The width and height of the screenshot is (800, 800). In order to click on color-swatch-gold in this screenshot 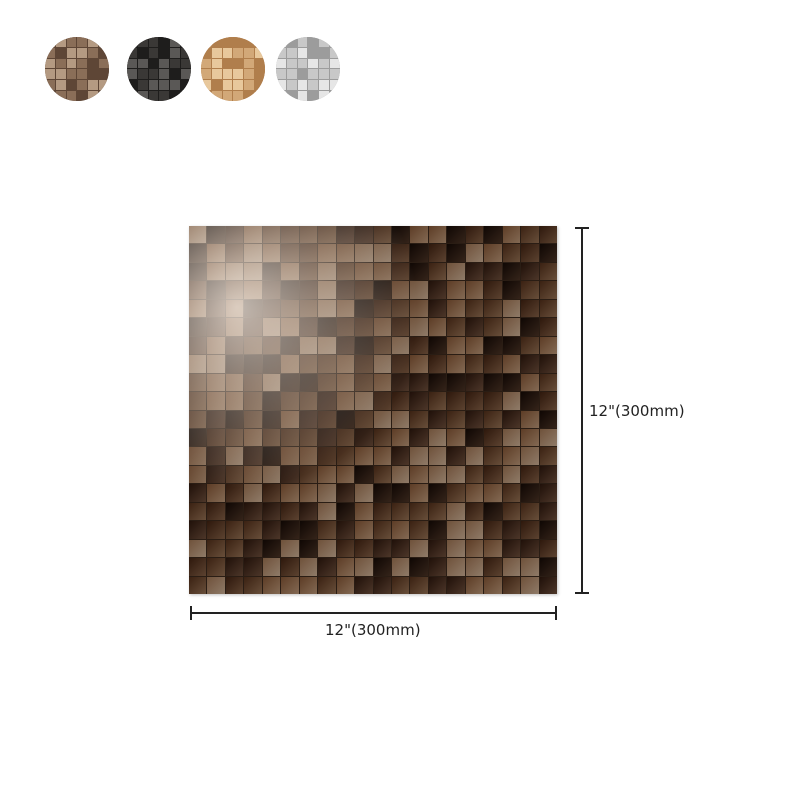, I will do `click(233, 69)`.